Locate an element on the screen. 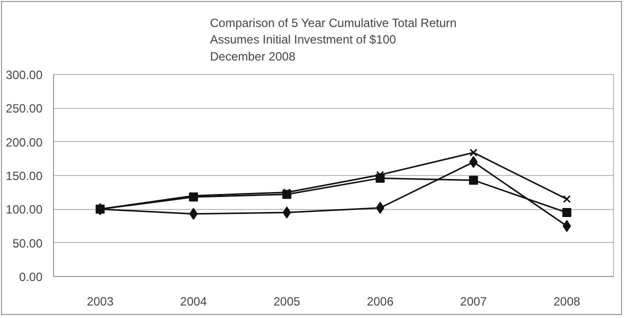 This screenshot has width=625, height=318. x-tick-label: 2006 is located at coordinates (380, 301).